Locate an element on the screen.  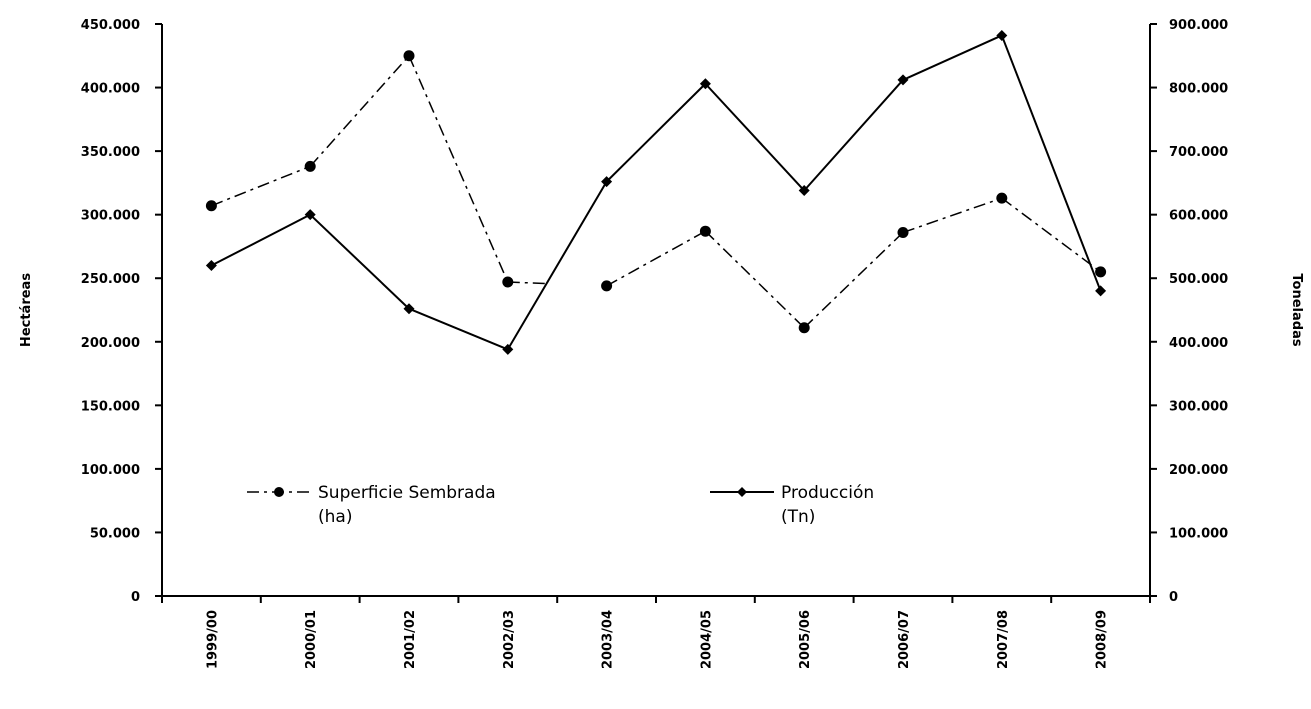
x-tick-label: 2008/09 is located at coordinates (1102, 639).